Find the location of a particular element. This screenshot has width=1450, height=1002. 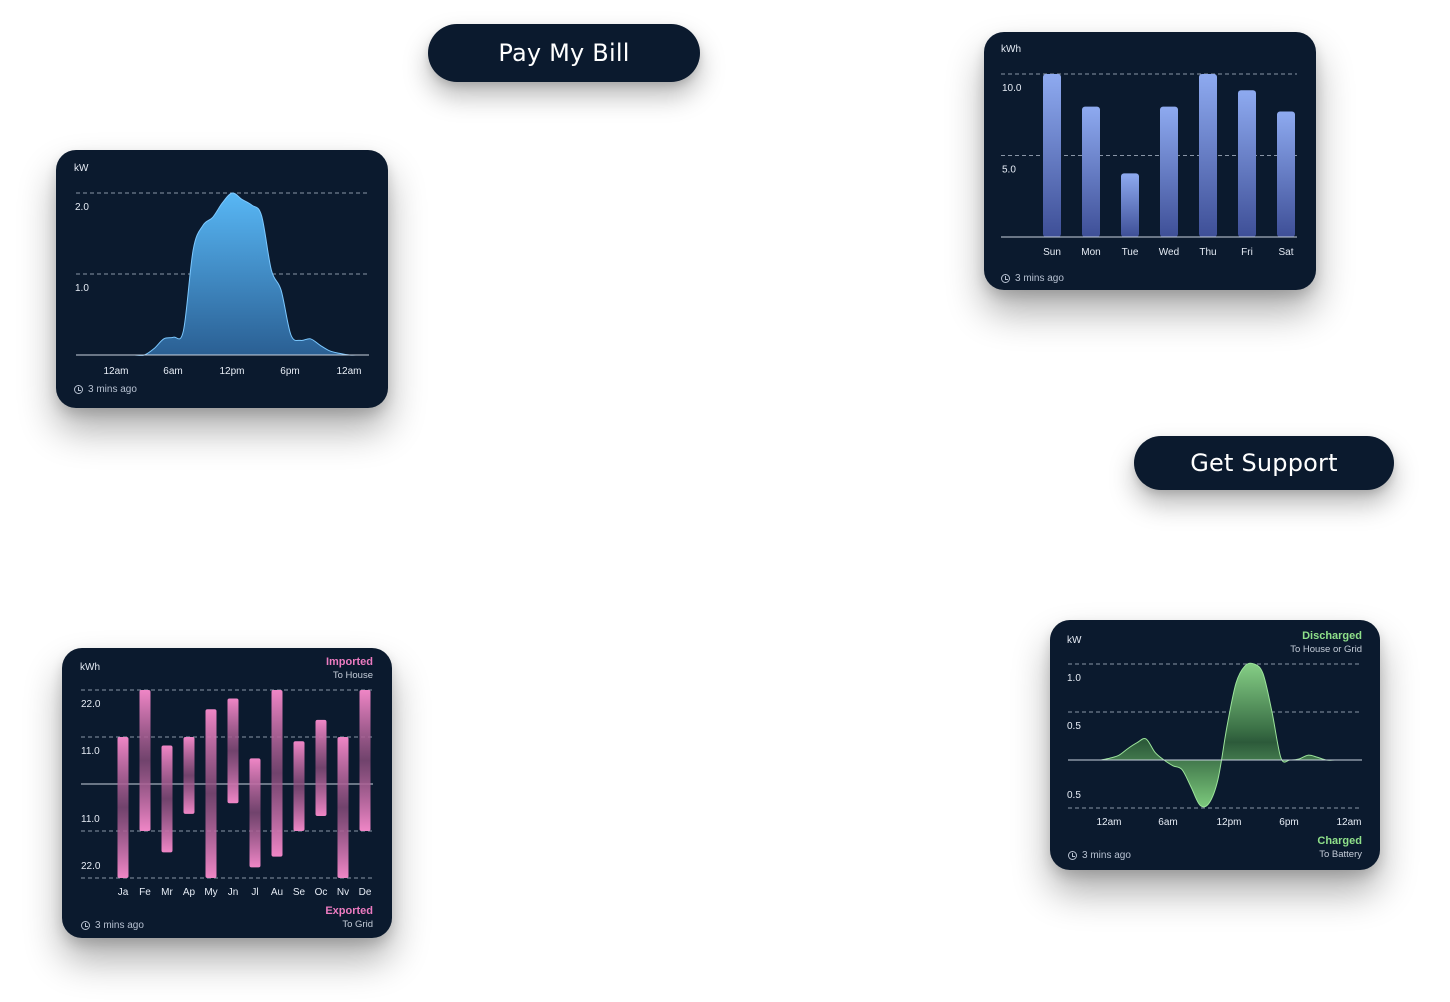

bar-ja is located at coordinates (123, 807).